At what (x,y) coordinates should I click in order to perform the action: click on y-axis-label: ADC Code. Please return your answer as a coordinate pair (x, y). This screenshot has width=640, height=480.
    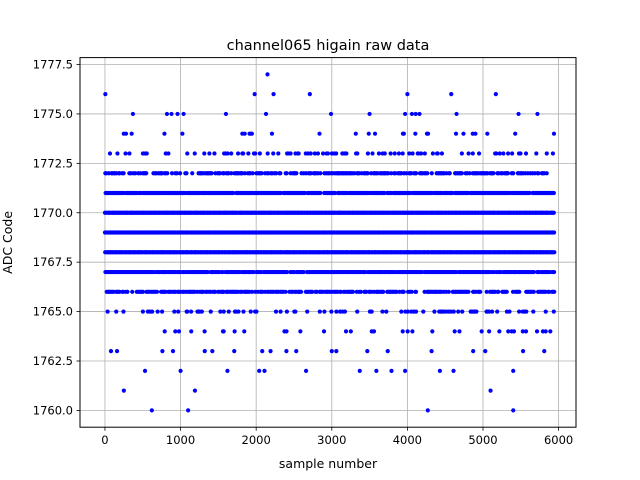
    Looking at the image, I should click on (7, 242).